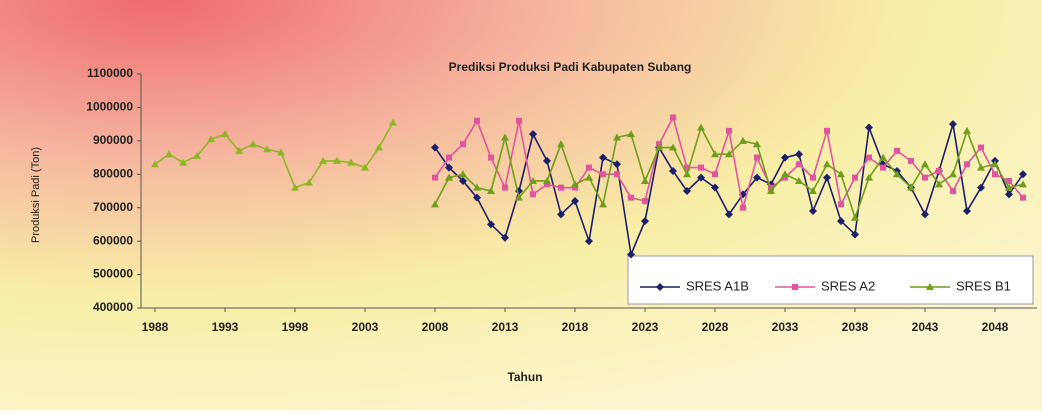 This screenshot has height=415, width=1042. Describe the element at coordinates (575, 327) in the screenshot. I see `x-tick-label: 2018` at that location.